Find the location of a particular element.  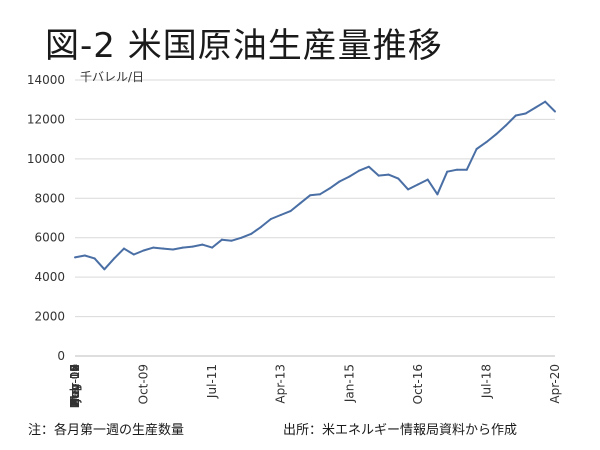

x-tick-label: Feb-12 is located at coordinates (75, 384).